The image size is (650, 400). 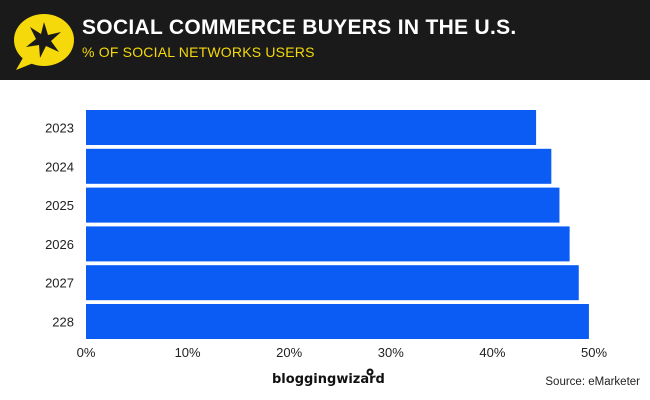 What do you see at coordinates (63, 322) in the screenshot?
I see `category-label: 228` at bounding box center [63, 322].